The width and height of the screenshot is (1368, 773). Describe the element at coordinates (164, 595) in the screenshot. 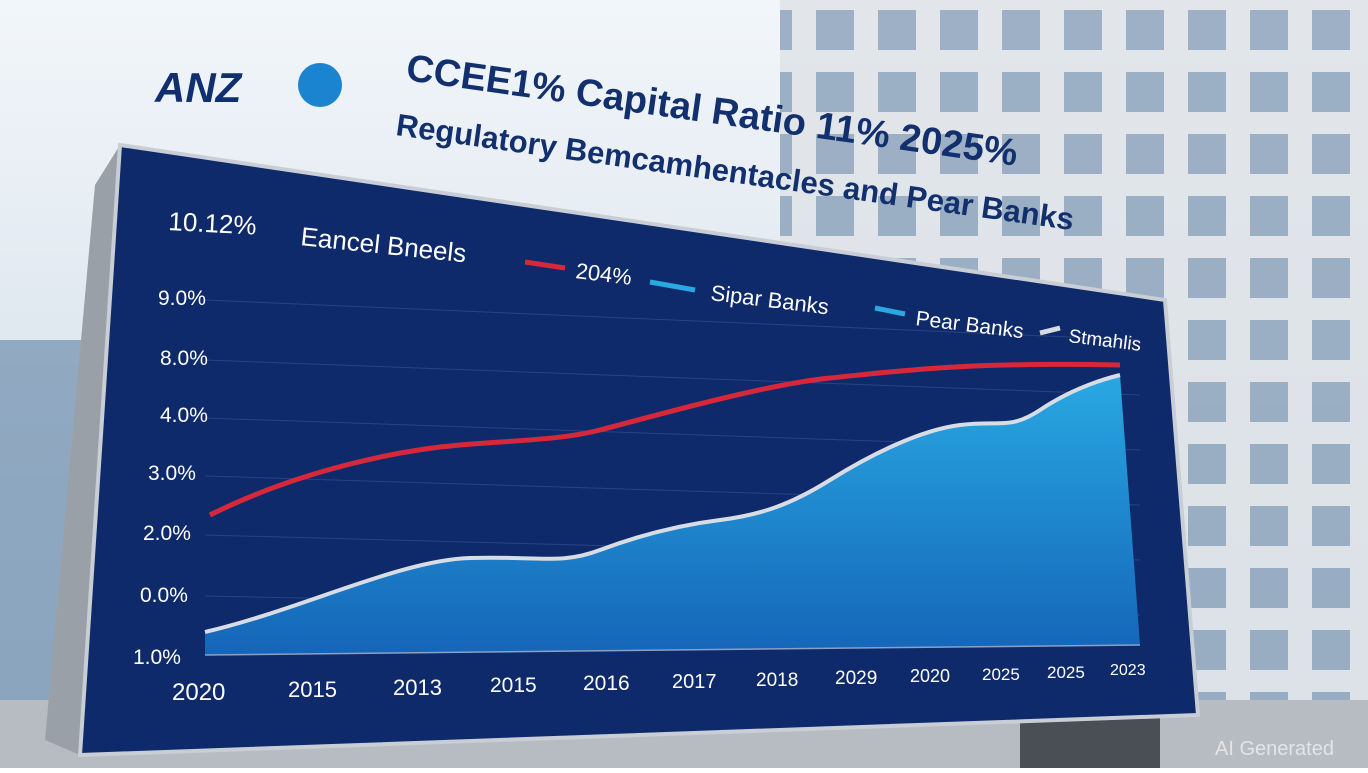

I see `y-label: 0.0%` at that location.